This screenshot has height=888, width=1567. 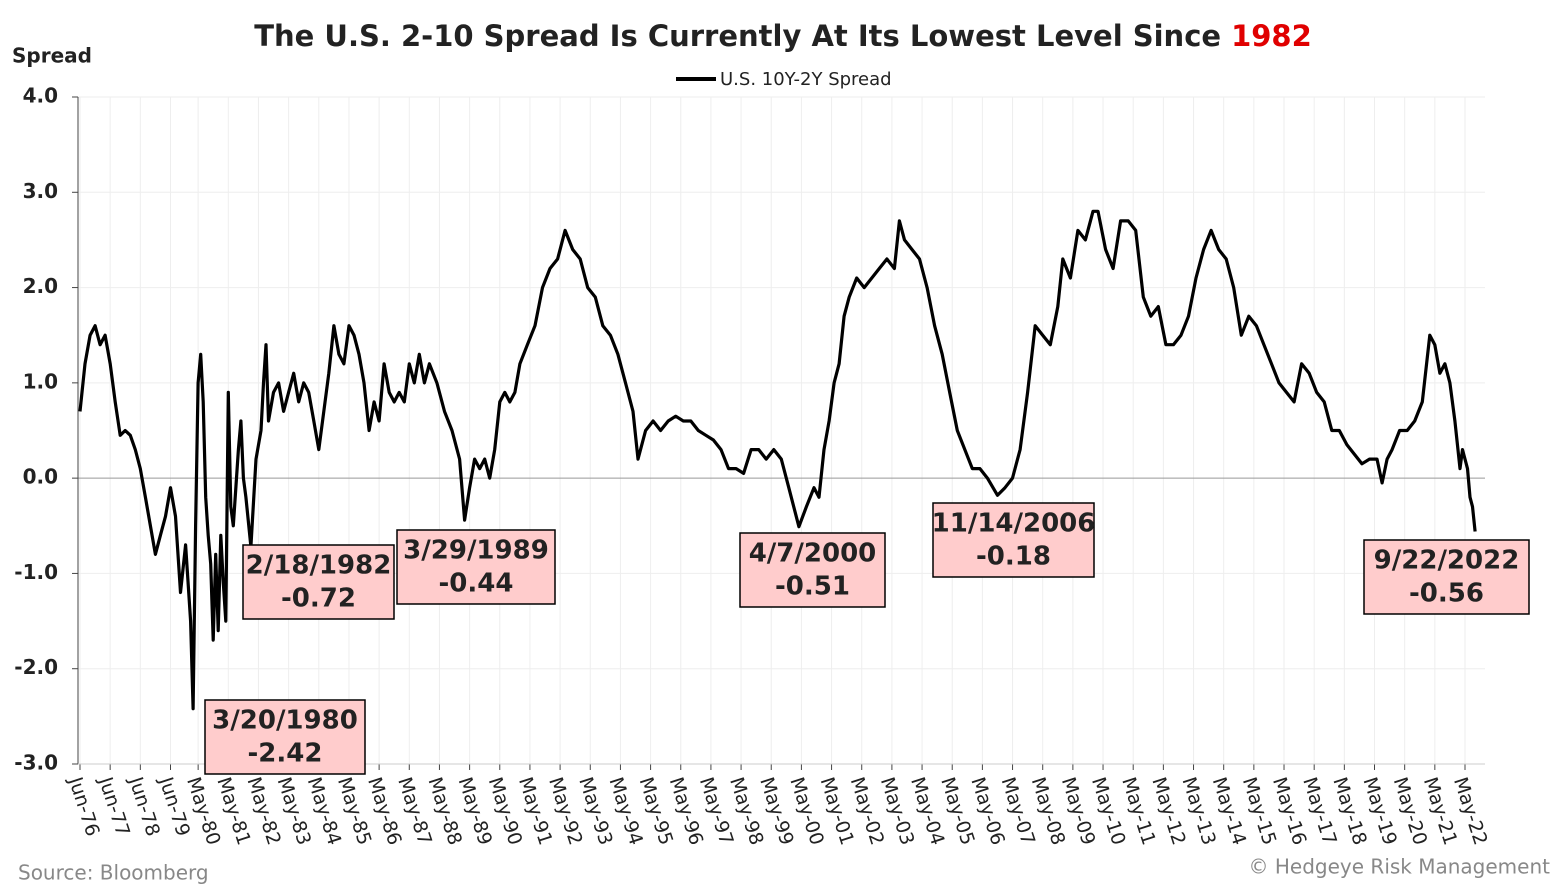 I want to click on annotation-value: -0.51, so click(x=812, y=587).